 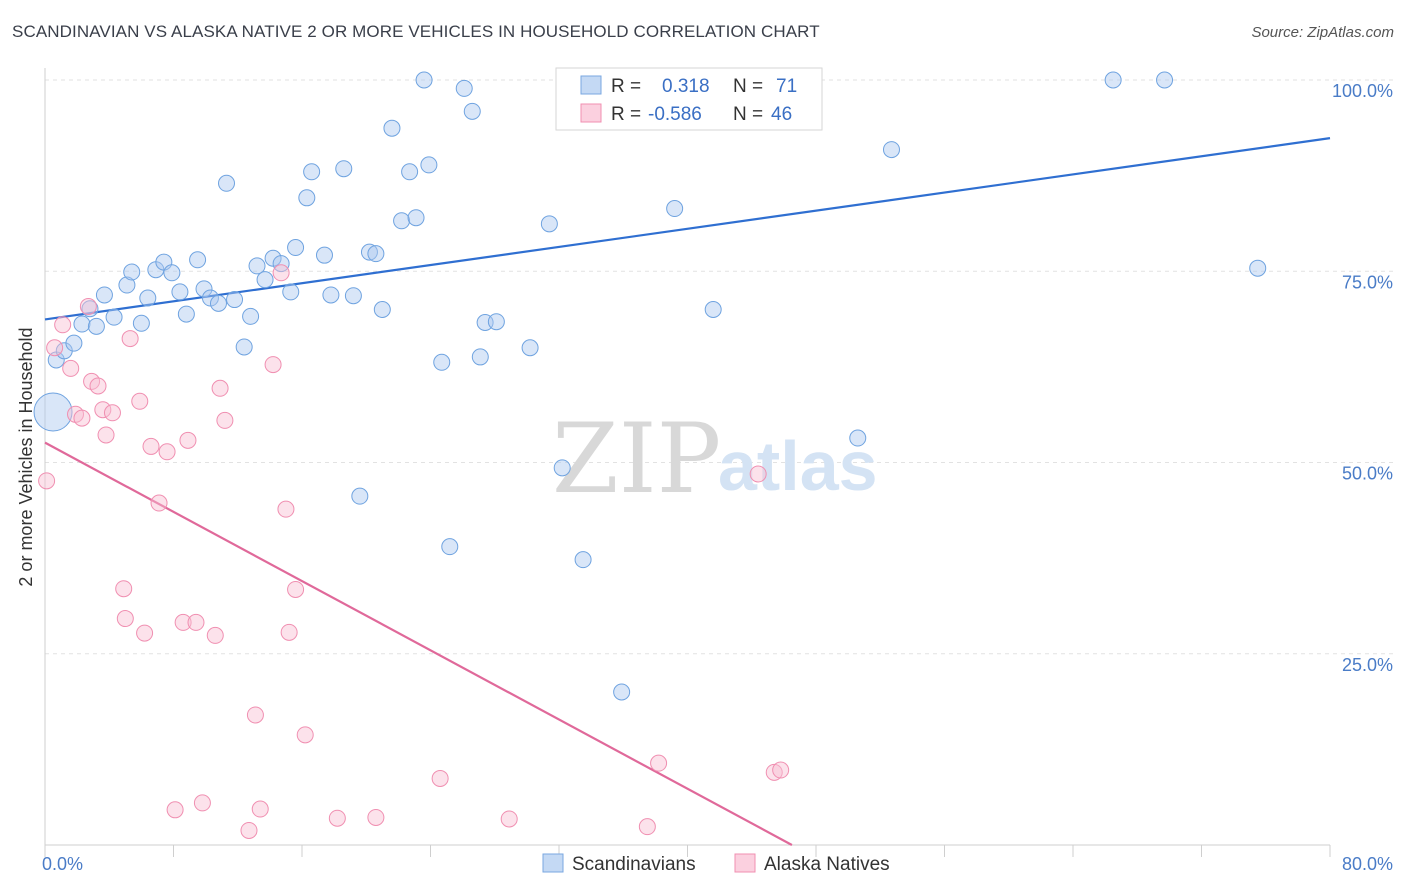 What do you see at coordinates (634, 864) in the screenshot?
I see `bottom-legend-scandinavians: Scandinavians` at bounding box center [634, 864].